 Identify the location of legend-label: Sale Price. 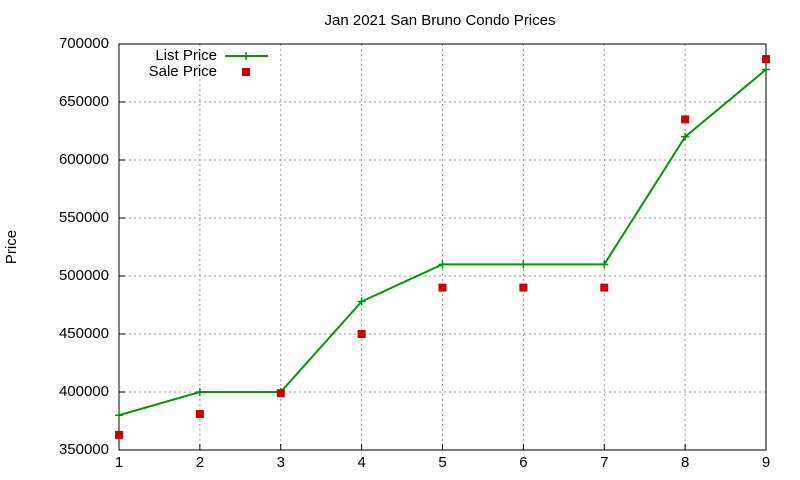
(183, 71).